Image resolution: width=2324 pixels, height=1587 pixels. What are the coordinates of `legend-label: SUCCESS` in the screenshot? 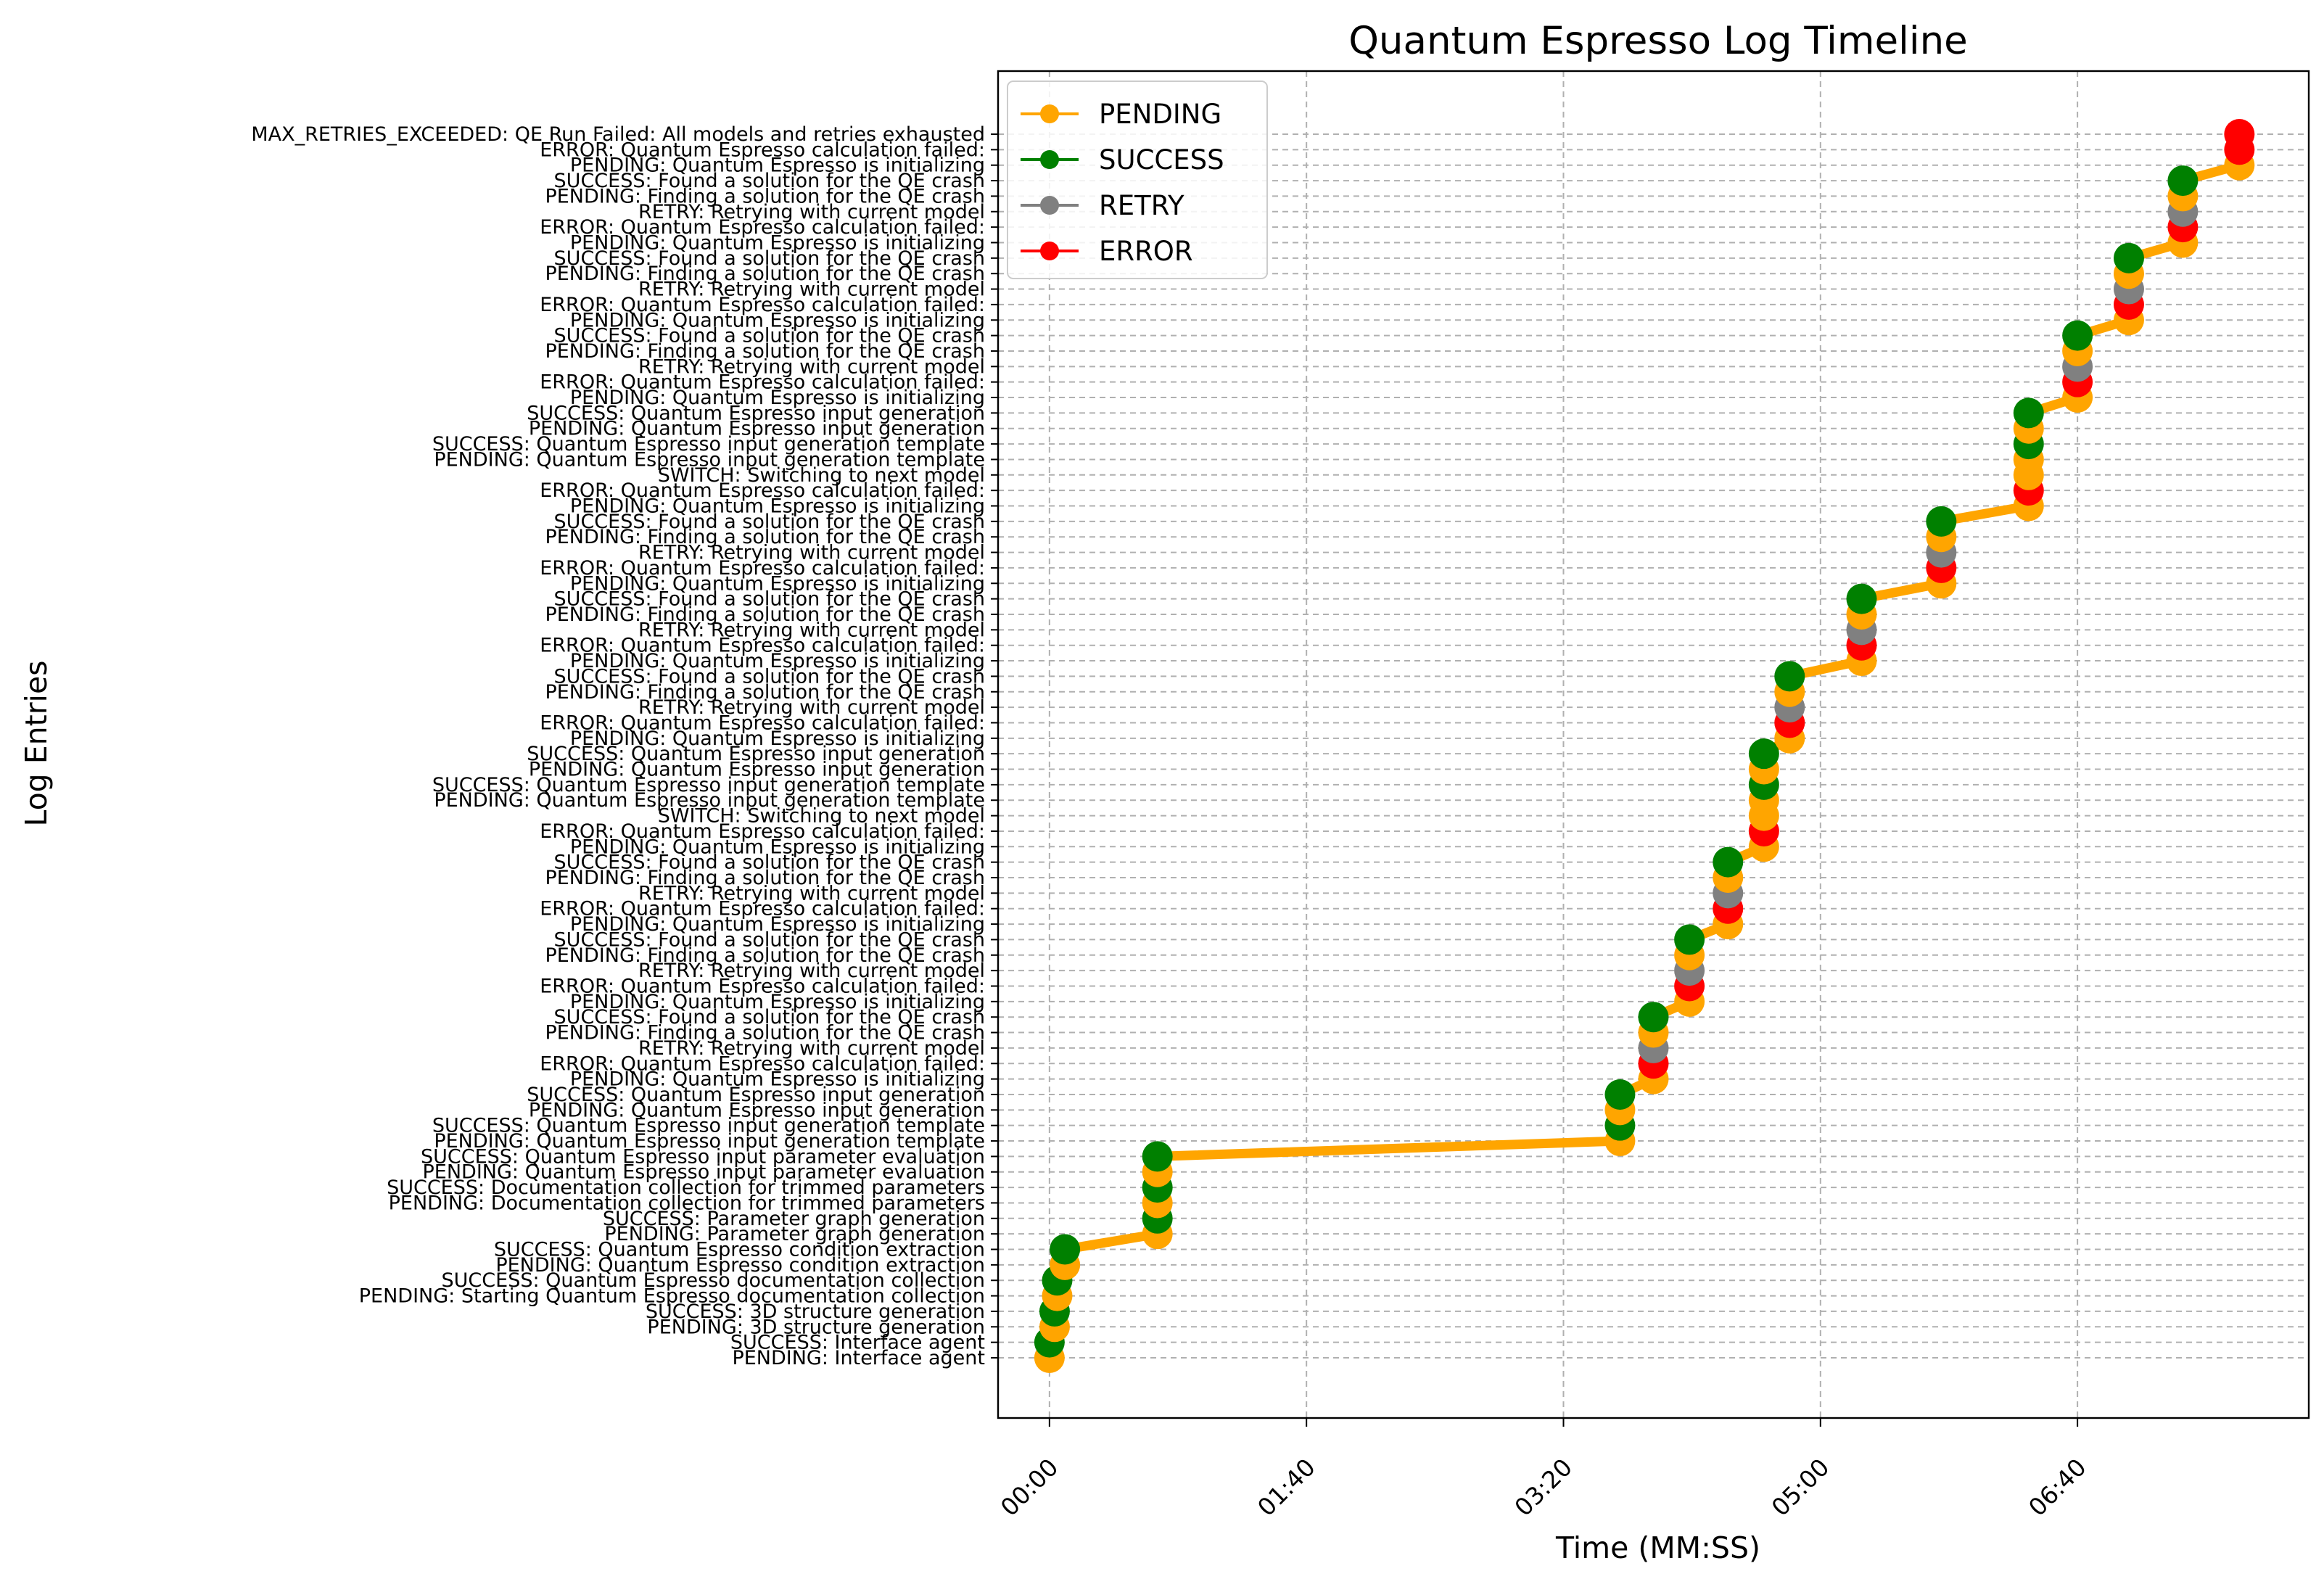 It's located at (1161, 160).